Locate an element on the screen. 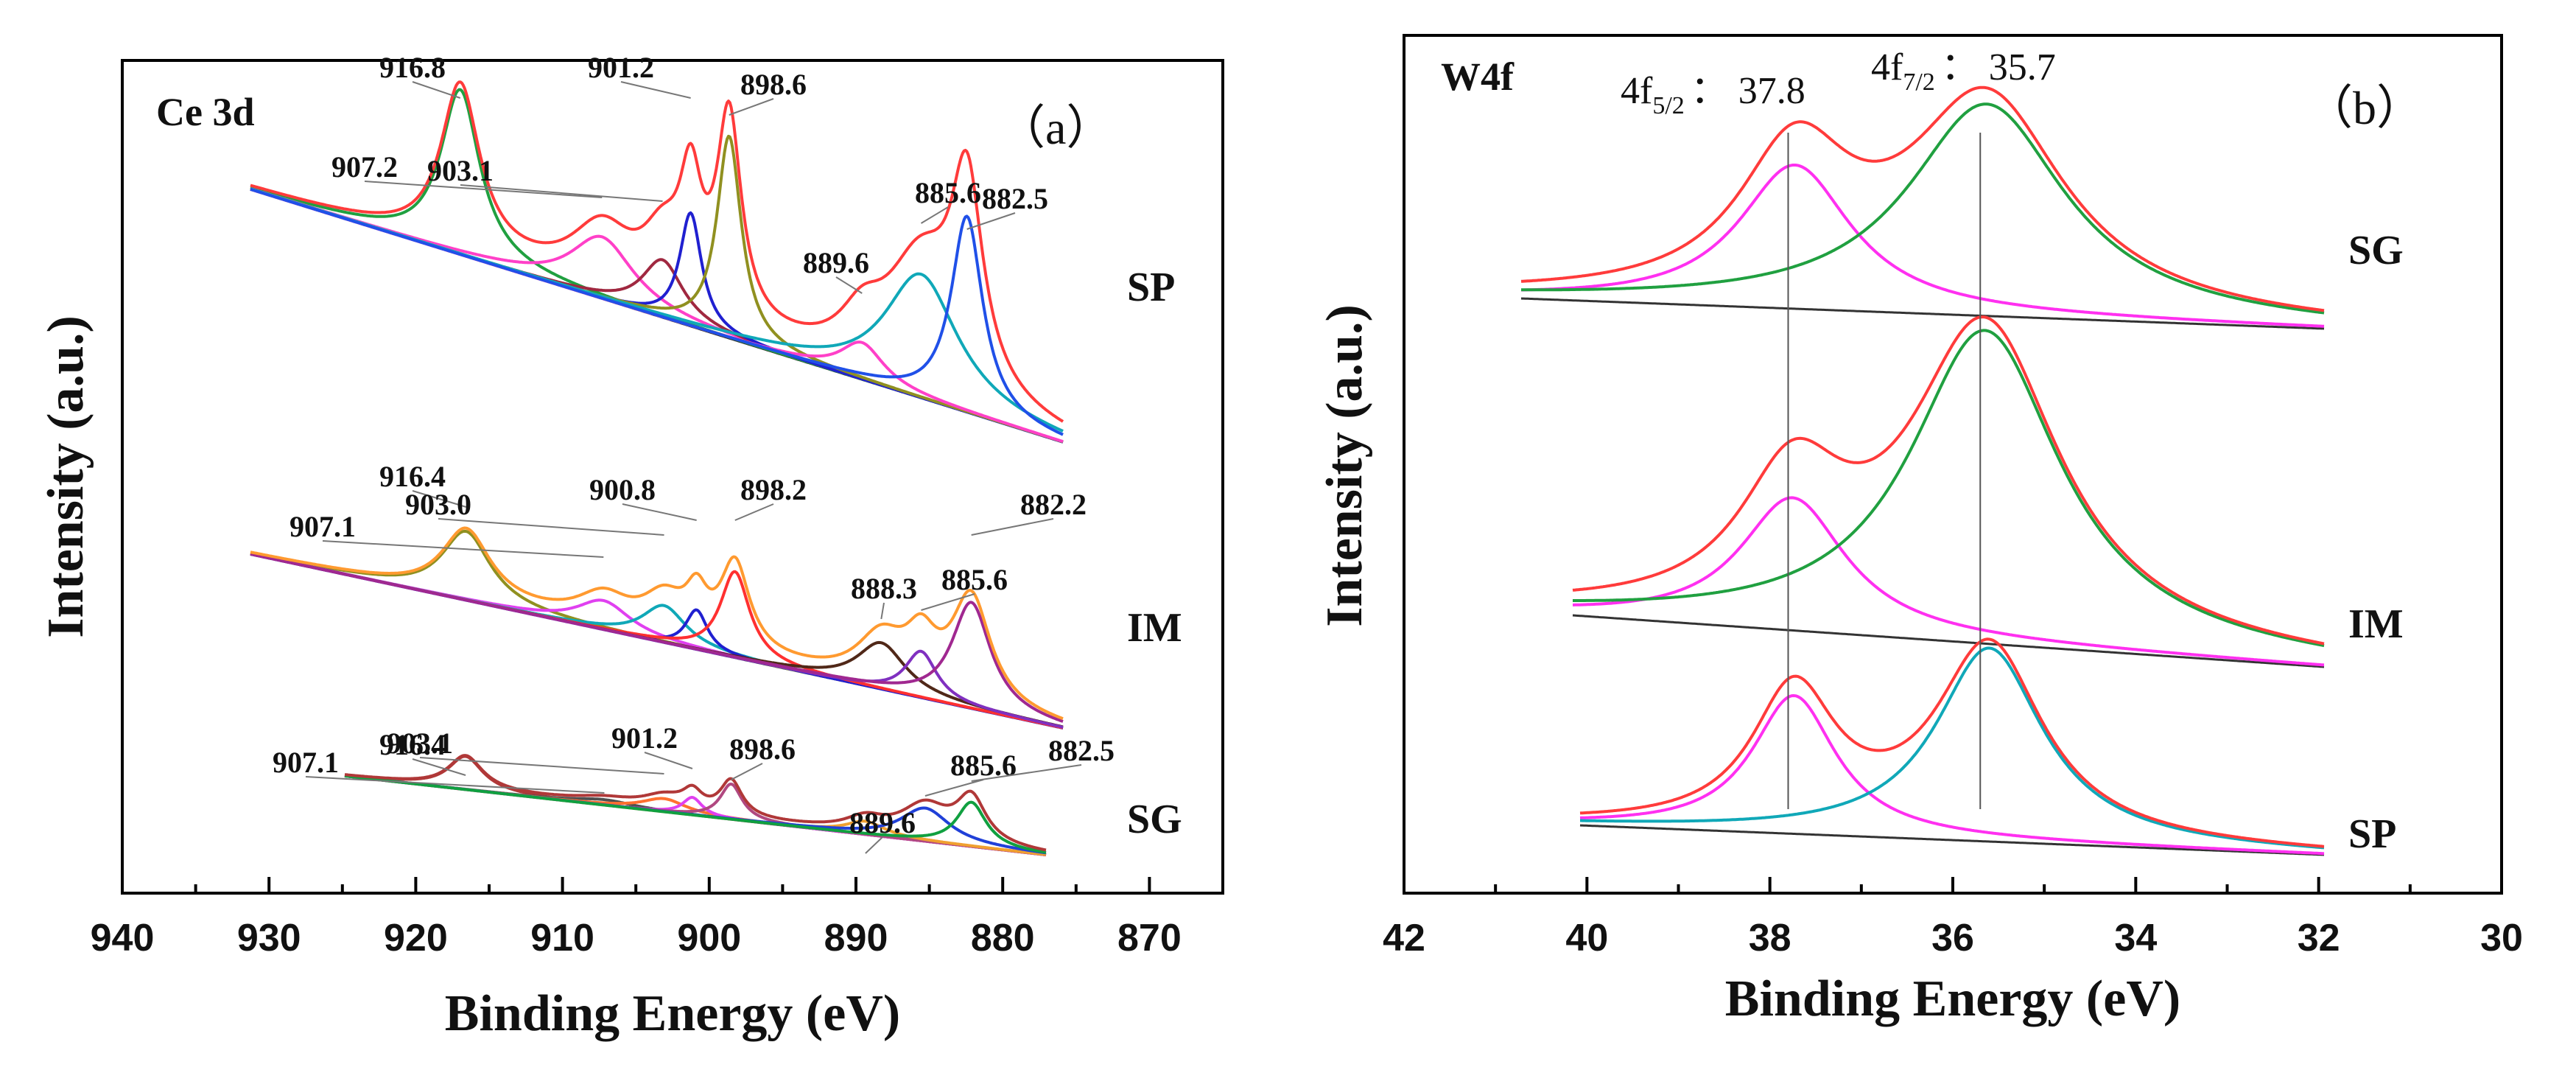  panel-b-x-tick-label: 34 is located at coordinates (2135, 938).